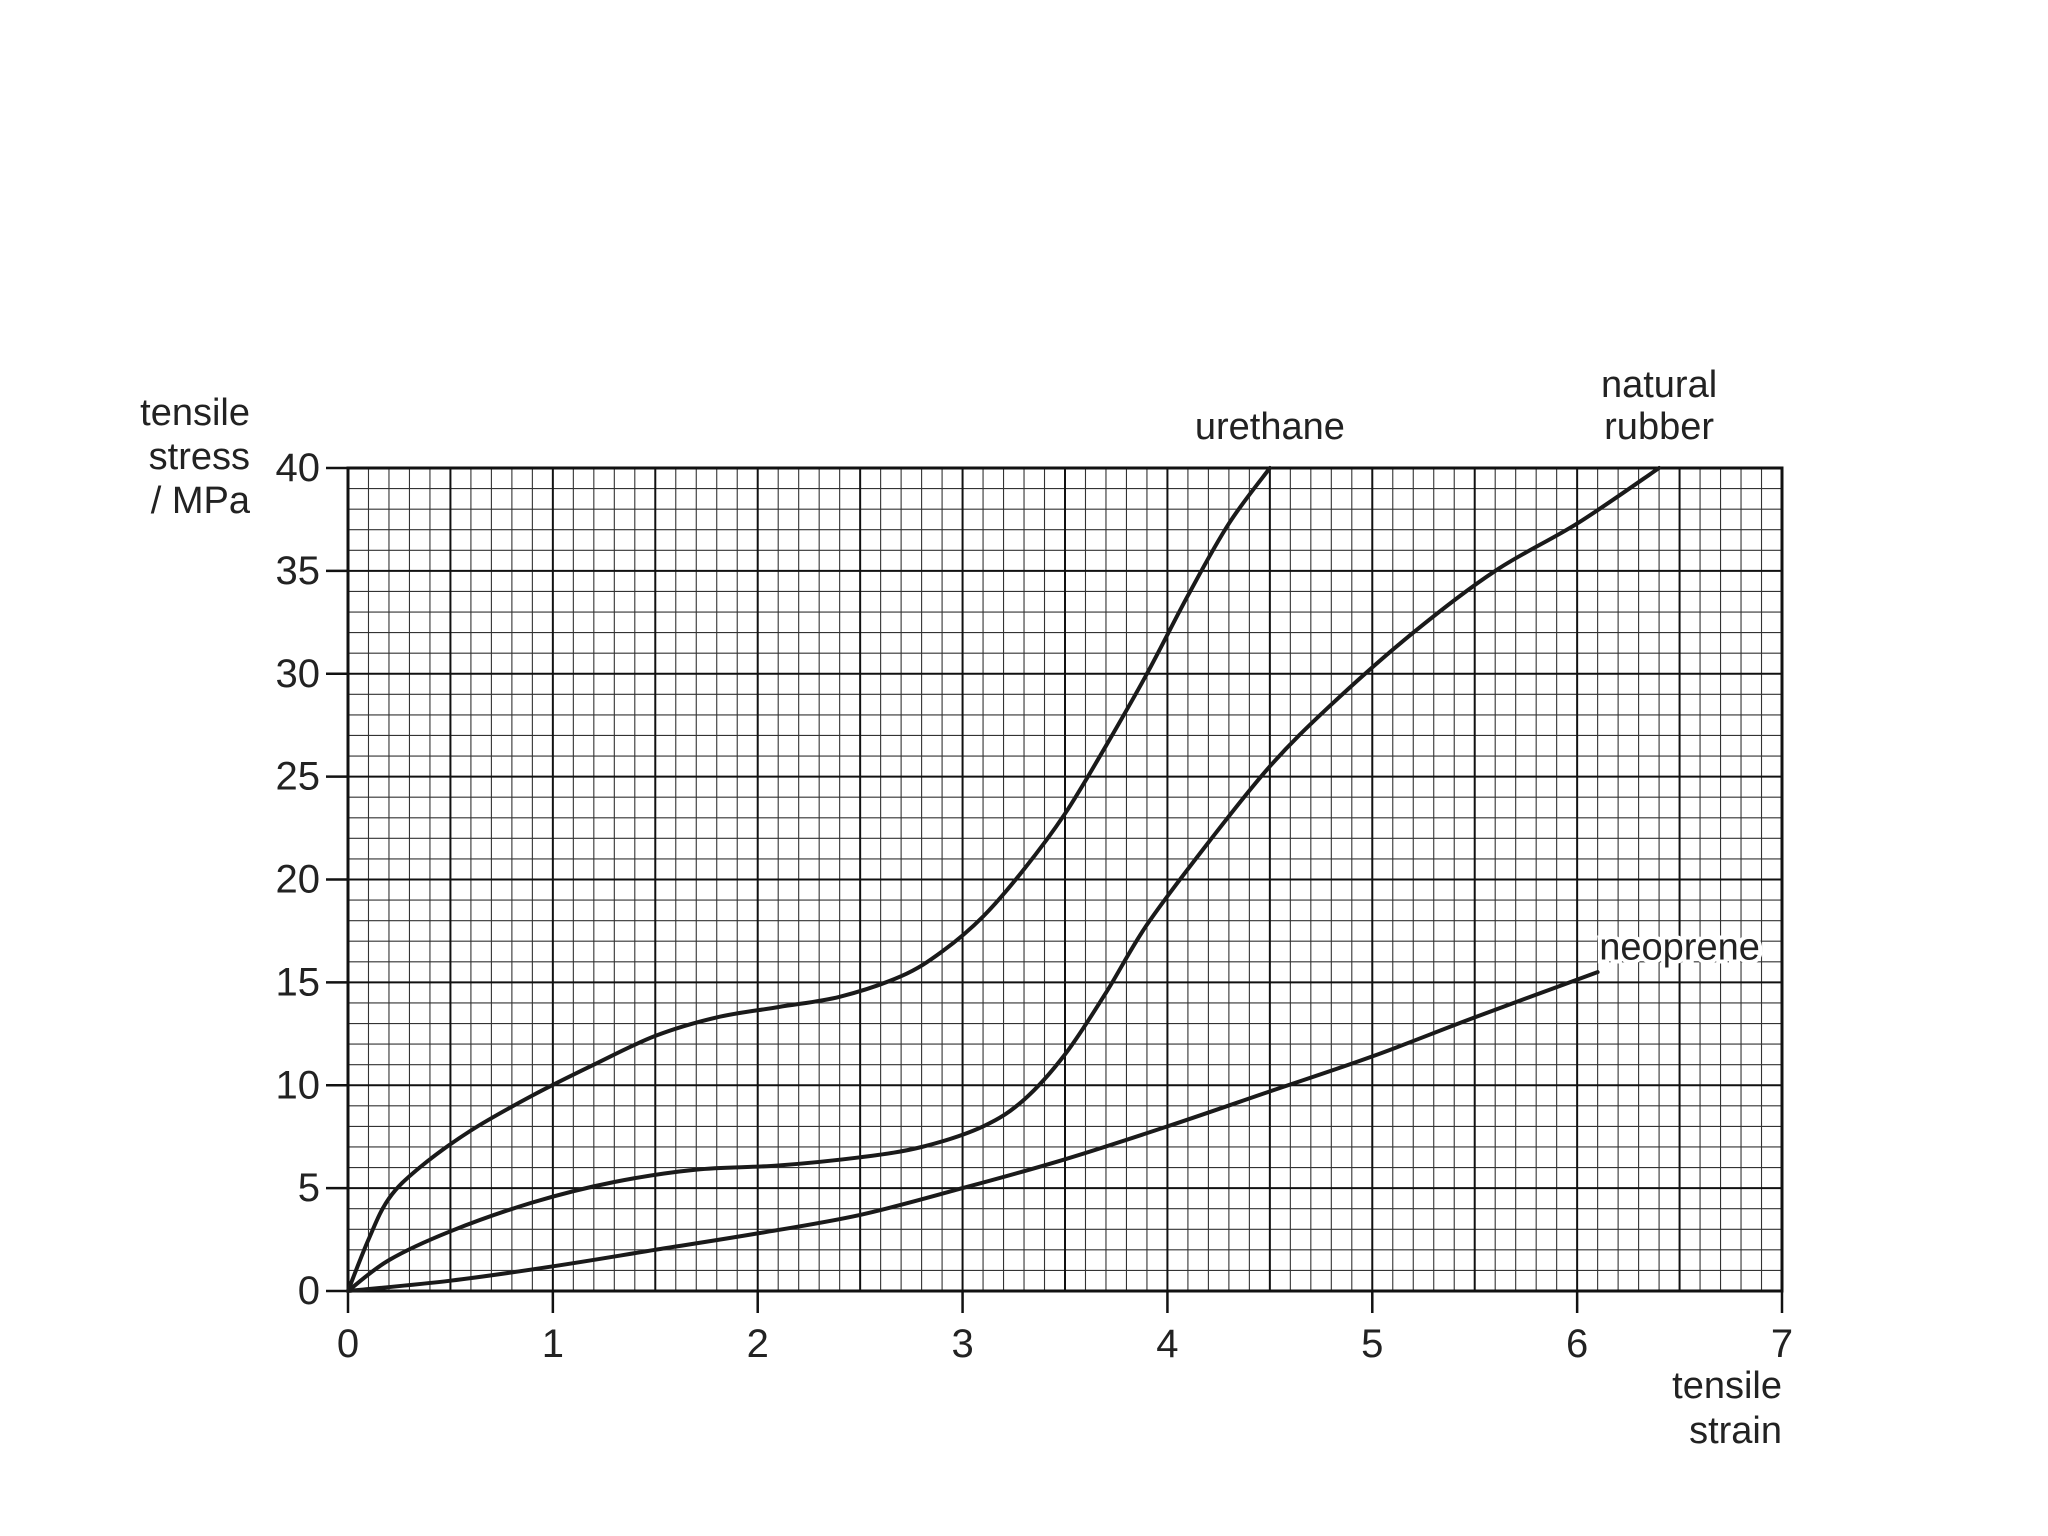 This screenshot has width=2048, height=1536. I want to click on x-tick-label: 0, so click(348, 1344).